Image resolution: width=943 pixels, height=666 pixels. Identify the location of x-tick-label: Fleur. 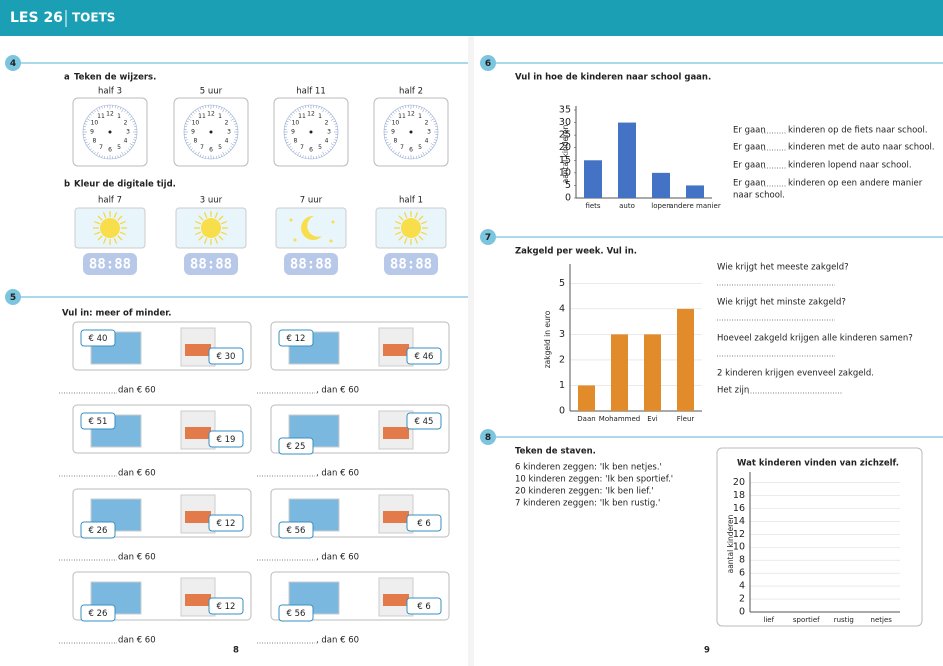
(686, 419).